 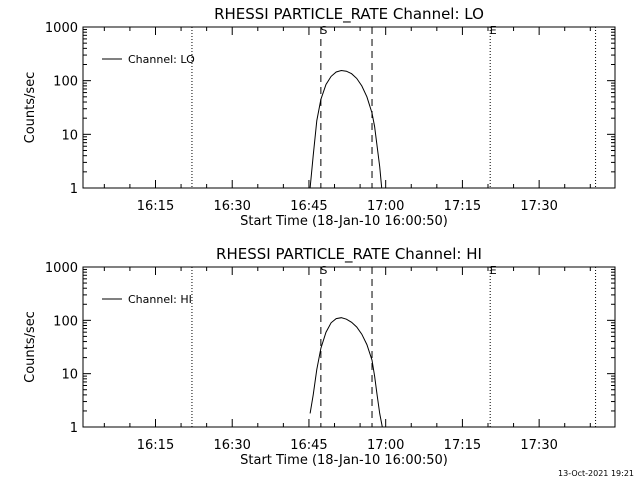 I want to click on chart-1-y-axis-label: Counts/sec, so click(x=30, y=108).